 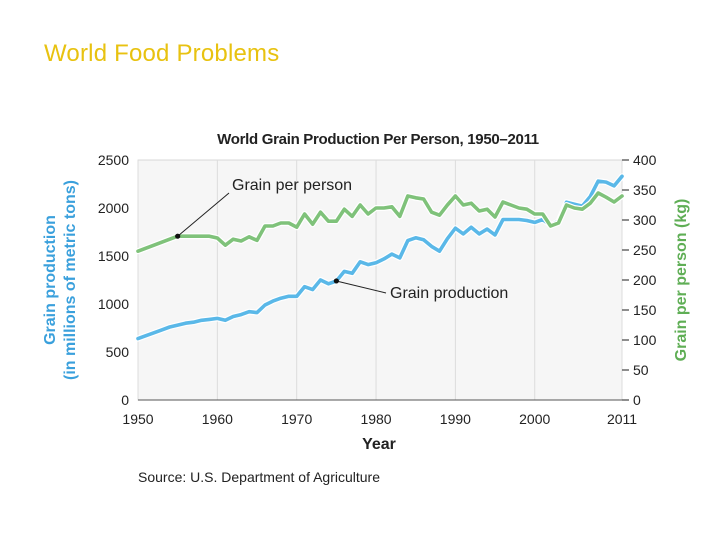 What do you see at coordinates (259, 477) in the screenshot?
I see `chart-source: Source: U.S. Department of Agriculture` at bounding box center [259, 477].